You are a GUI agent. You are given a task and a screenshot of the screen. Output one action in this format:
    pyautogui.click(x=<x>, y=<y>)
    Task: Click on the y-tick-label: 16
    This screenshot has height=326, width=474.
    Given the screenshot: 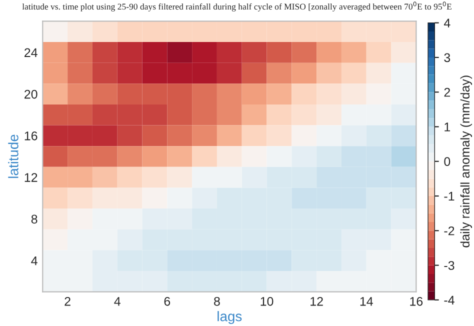 What is the action you would take?
    pyautogui.click(x=31, y=135)
    